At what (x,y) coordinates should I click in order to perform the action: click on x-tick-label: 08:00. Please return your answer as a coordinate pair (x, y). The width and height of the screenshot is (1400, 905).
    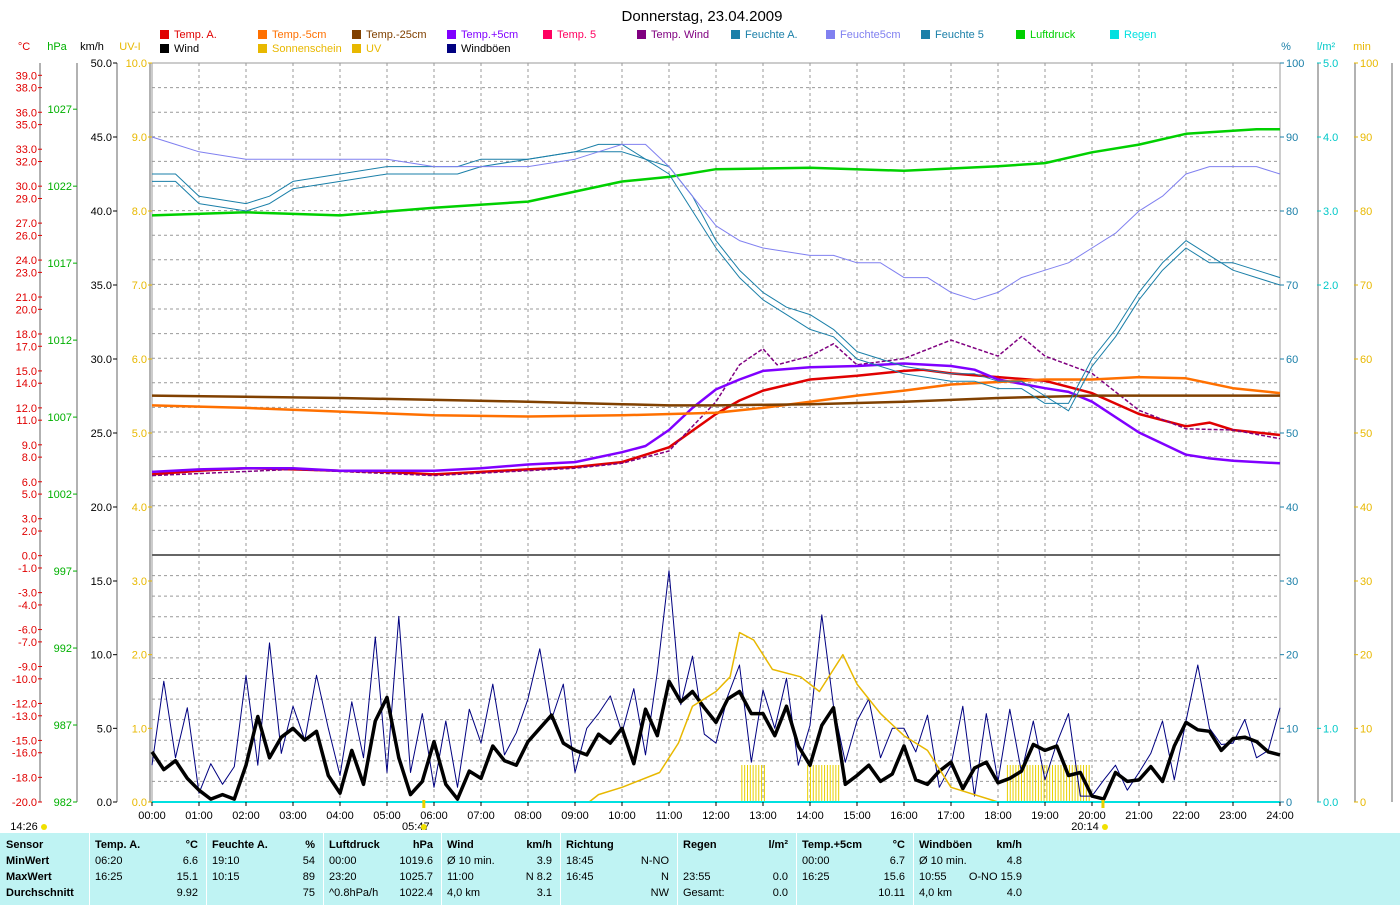
    Looking at the image, I should click on (528, 816).